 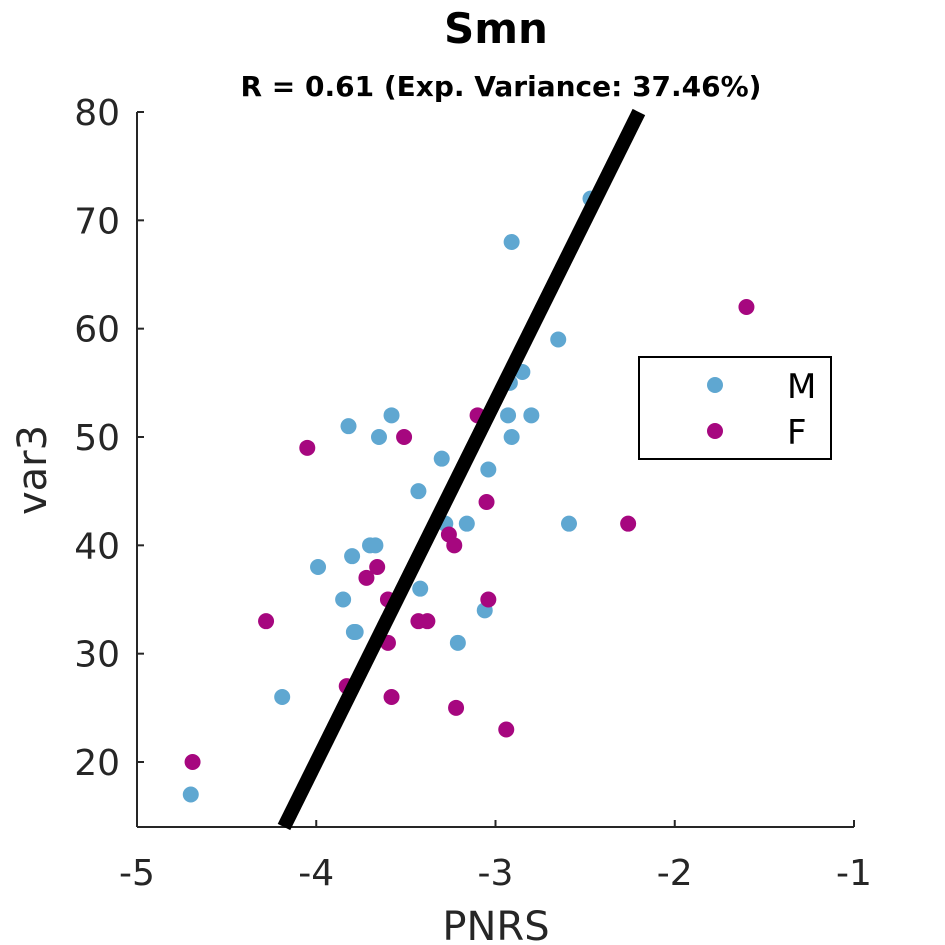 I want to click on y-axis-label: var3, so click(x=33, y=470).